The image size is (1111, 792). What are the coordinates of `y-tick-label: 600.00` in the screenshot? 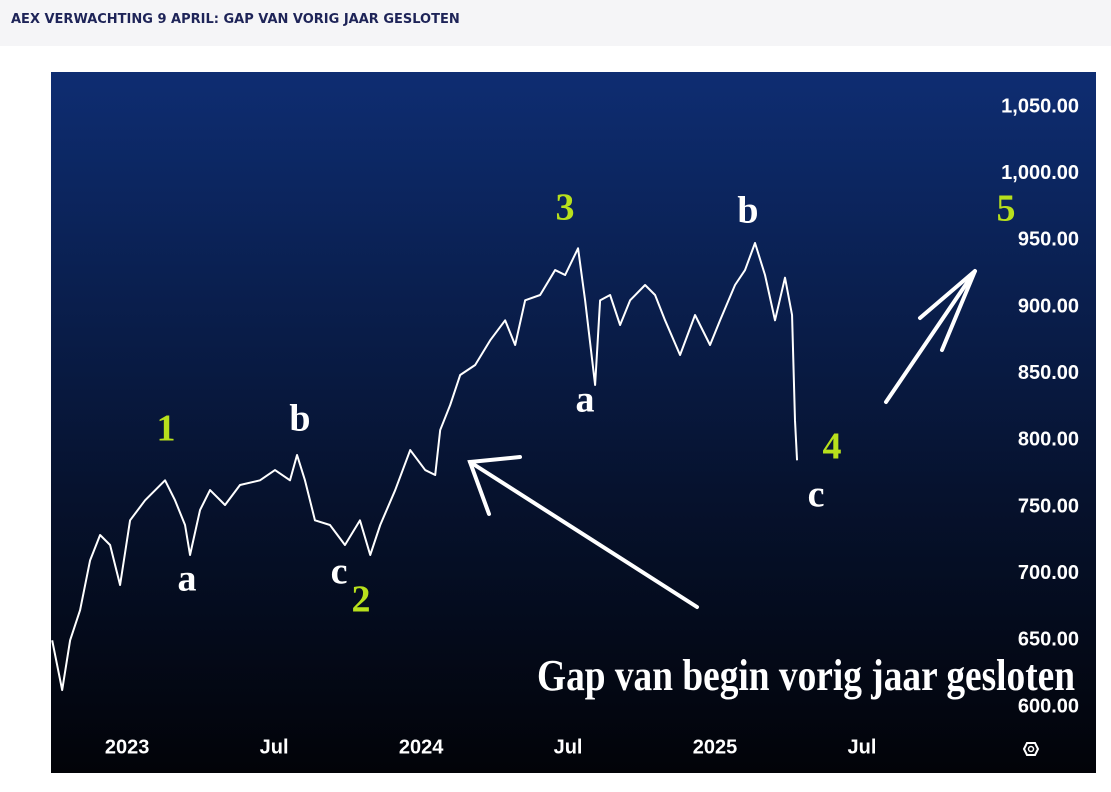 It's located at (1048, 706).